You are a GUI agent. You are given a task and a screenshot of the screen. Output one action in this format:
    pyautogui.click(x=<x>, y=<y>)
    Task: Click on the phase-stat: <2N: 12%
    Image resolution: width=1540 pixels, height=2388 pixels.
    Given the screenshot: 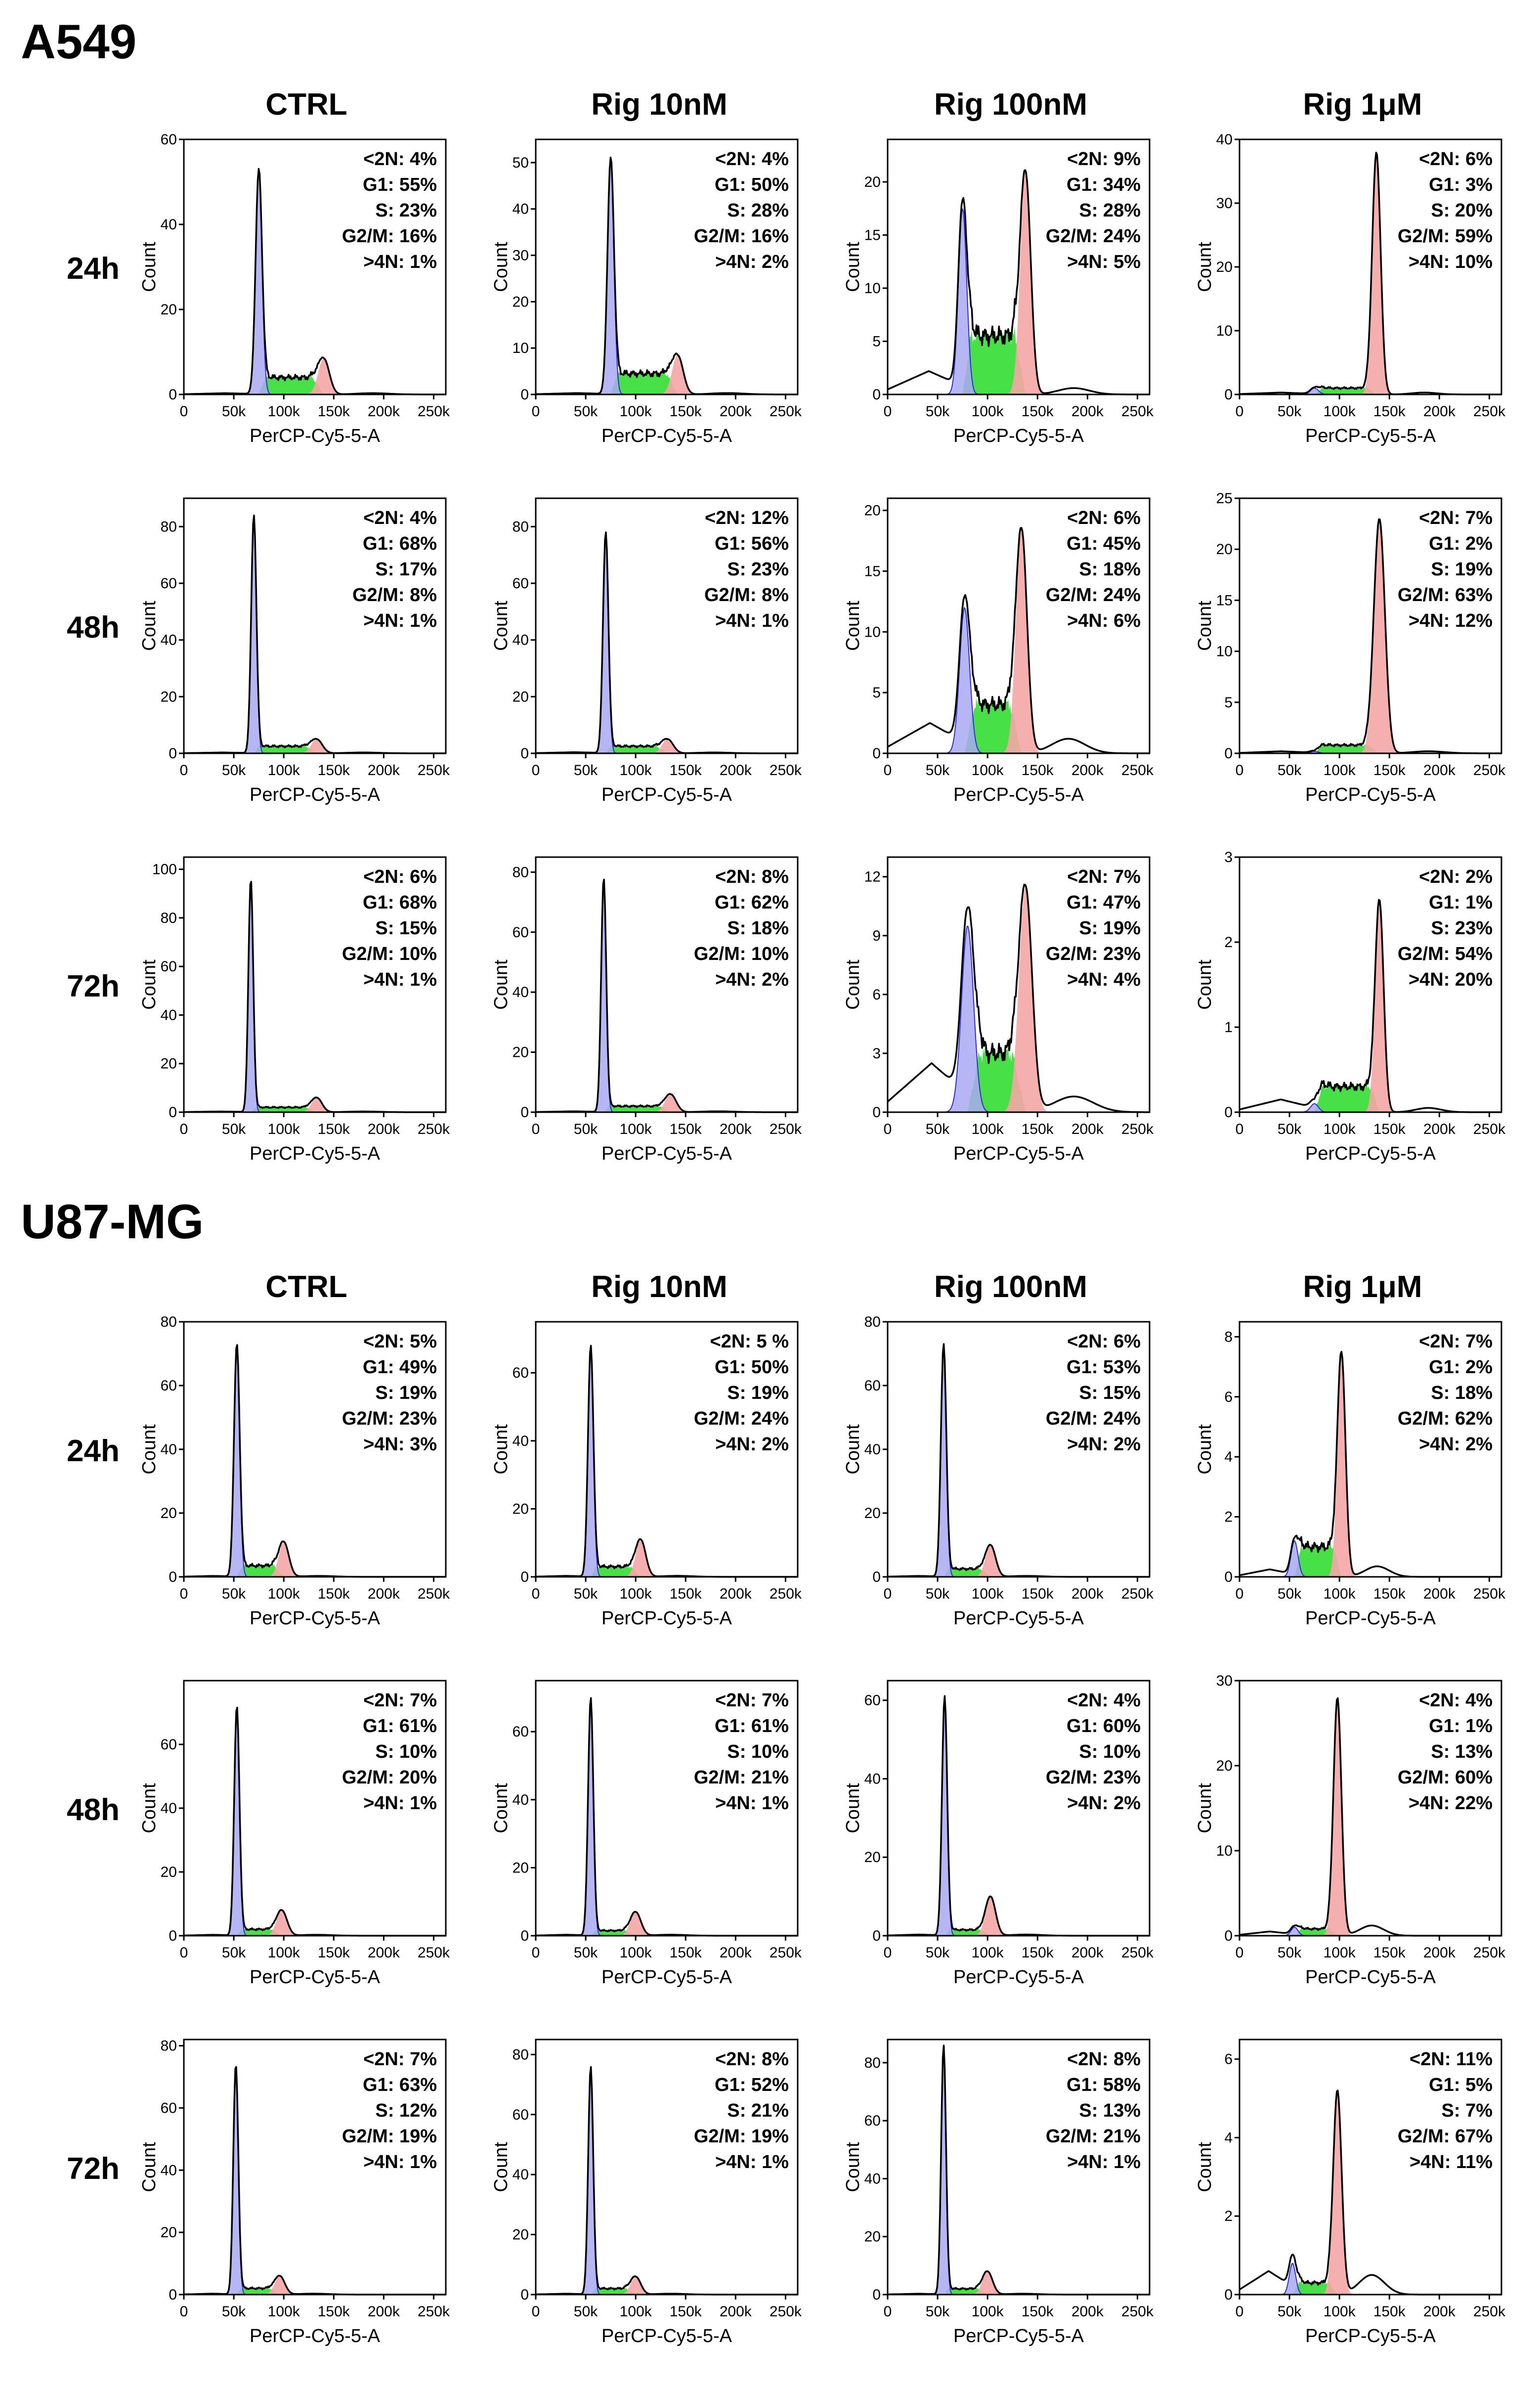 What is the action you would take?
    pyautogui.click(x=747, y=518)
    